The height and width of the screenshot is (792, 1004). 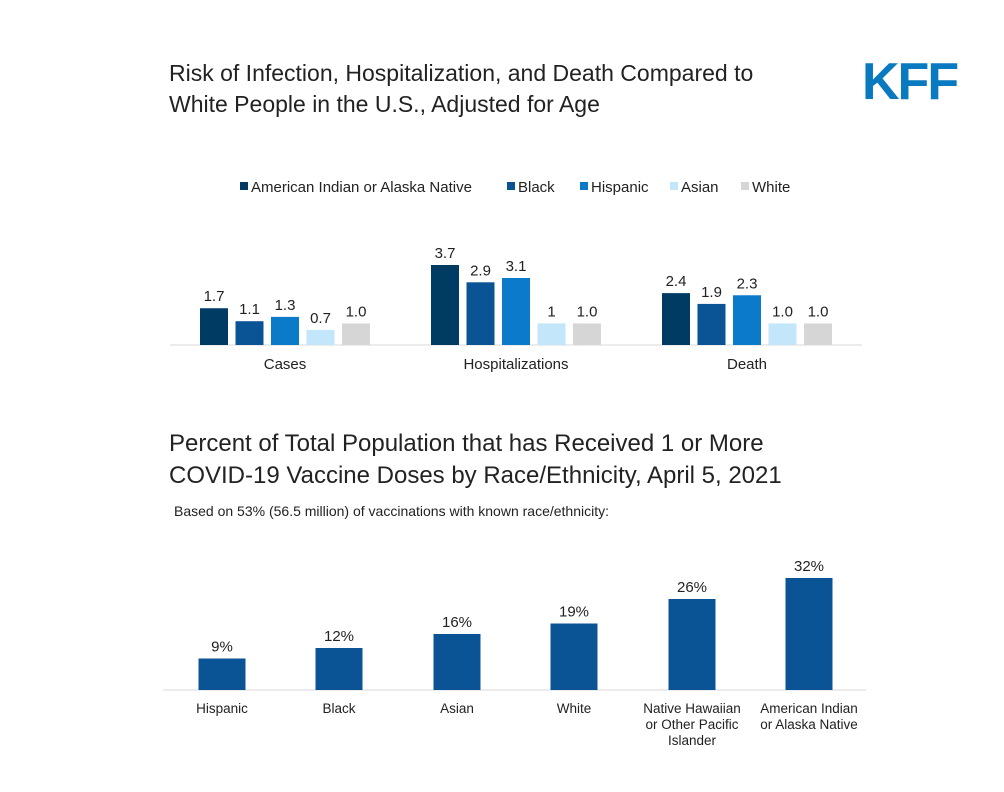 I want to click on kff-logo: KFF, so click(x=910, y=82).